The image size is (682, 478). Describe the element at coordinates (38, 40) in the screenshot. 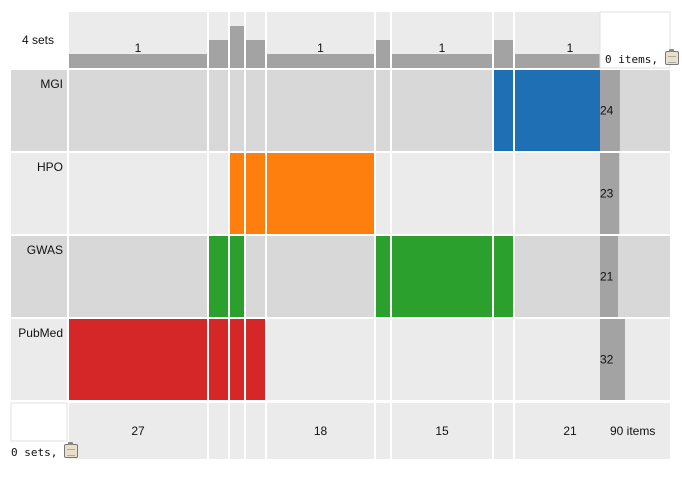

I see `sets-count-label: 4 sets` at that location.